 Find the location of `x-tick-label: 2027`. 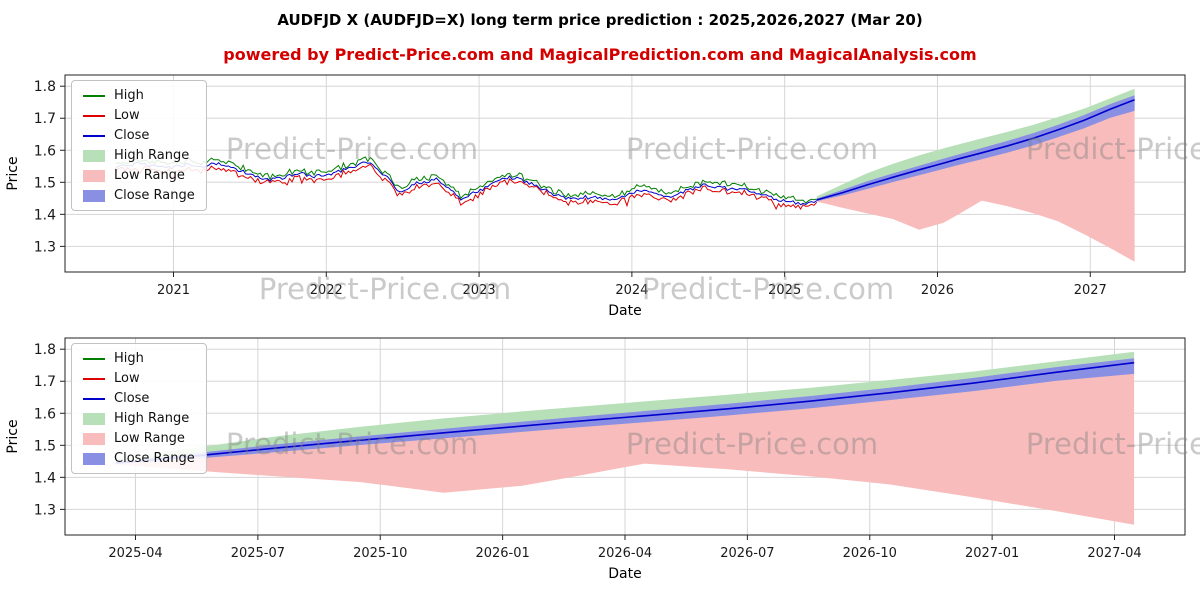

x-tick-label: 2027 is located at coordinates (1090, 290).